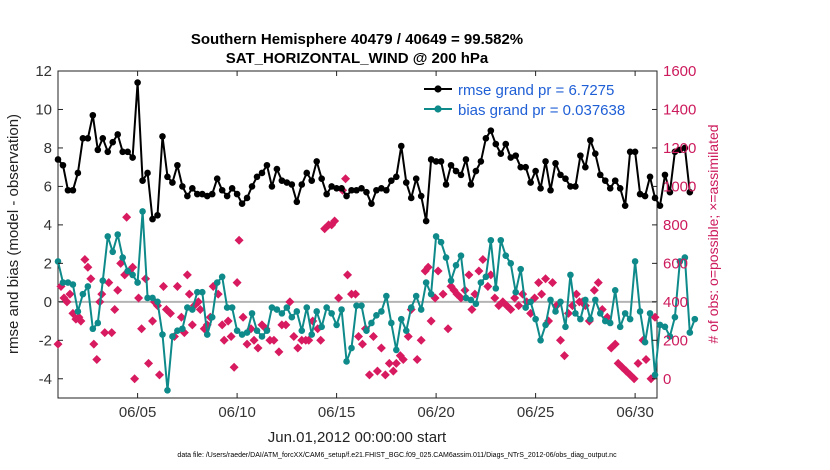 The height and width of the screenshot is (470, 830). I want to click on y-axis-right: 0 200 400 600 800 1000 1200 1400 1600, so click(674, 225).